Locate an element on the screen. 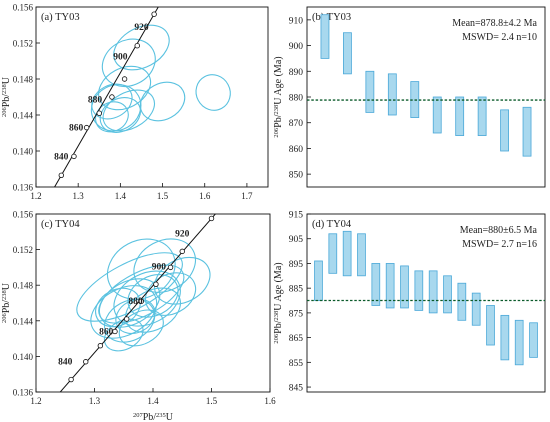 Image resolution: width=550 pixels, height=422 pixels. y-tick-label: 895 is located at coordinates (296, 265).